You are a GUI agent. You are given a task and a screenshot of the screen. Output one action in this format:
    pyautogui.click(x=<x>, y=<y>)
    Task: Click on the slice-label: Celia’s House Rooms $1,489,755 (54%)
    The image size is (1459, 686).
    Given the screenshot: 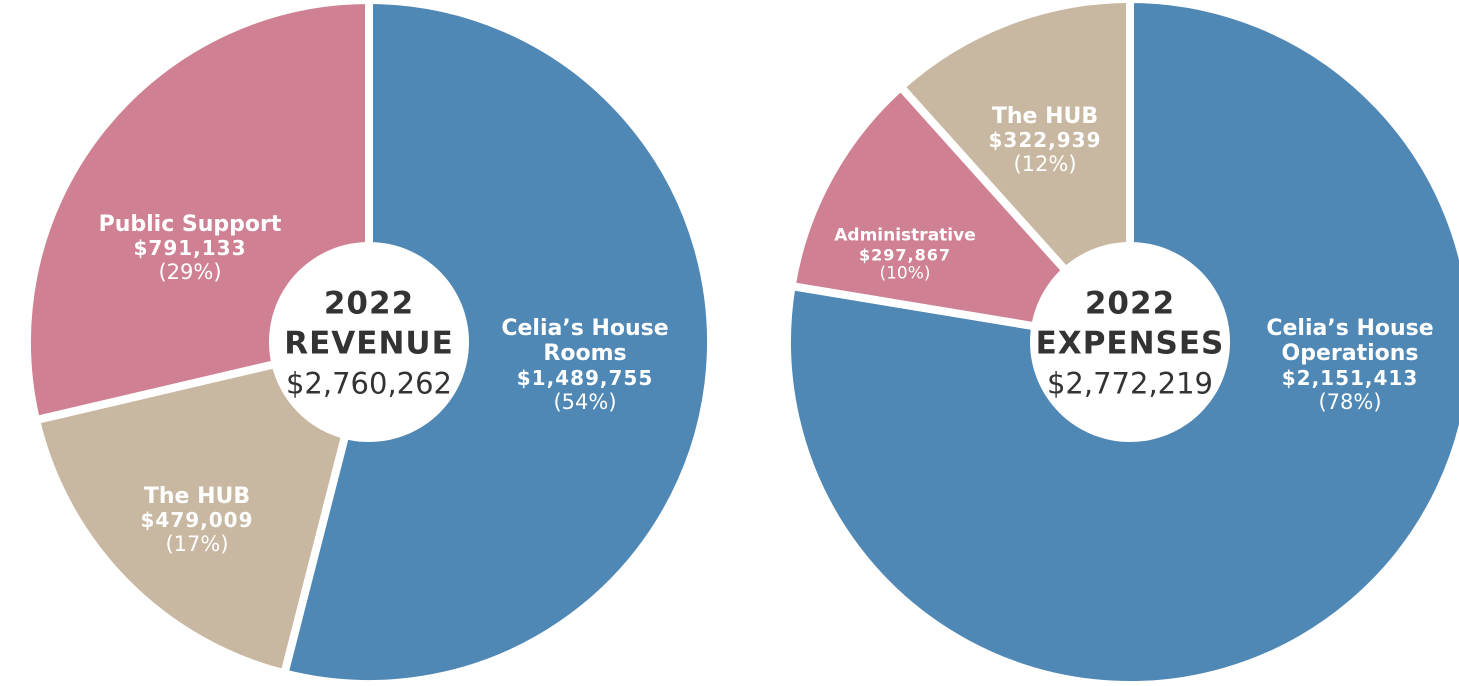 What is the action you would take?
    pyautogui.click(x=585, y=365)
    